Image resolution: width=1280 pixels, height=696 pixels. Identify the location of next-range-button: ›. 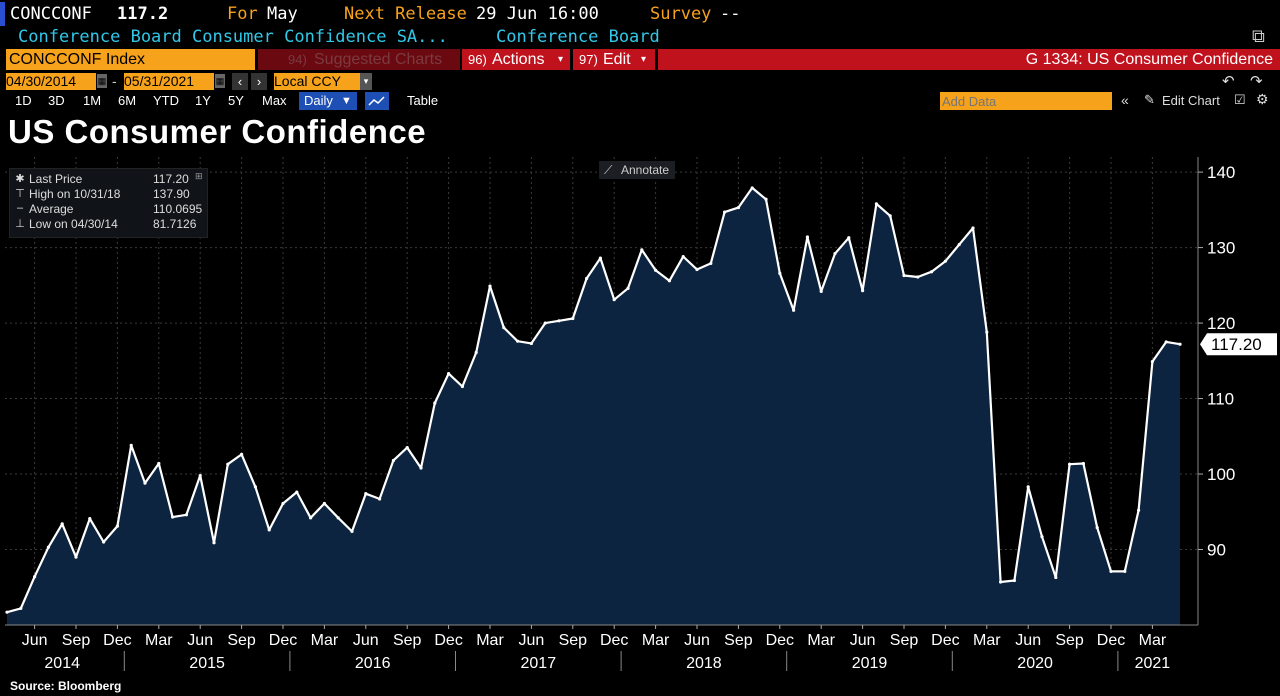
(259, 81).